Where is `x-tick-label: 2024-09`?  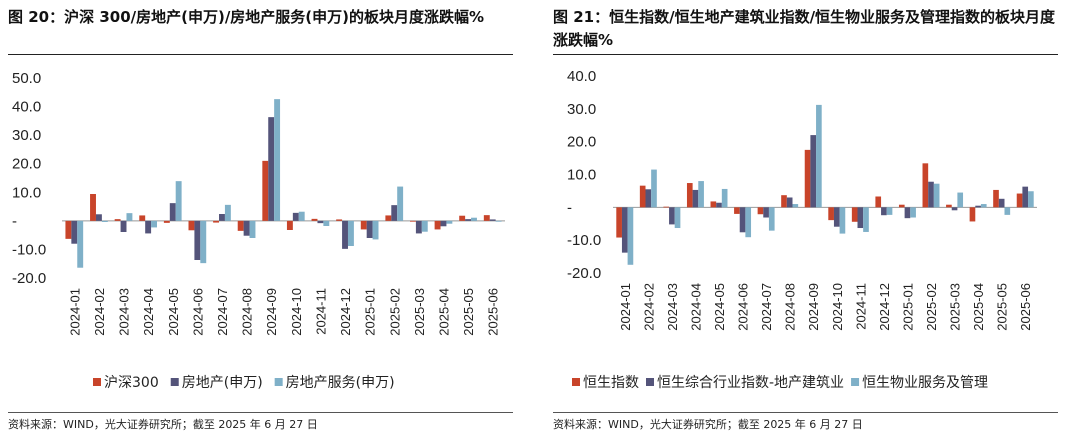 x-tick-label: 2024-09 is located at coordinates (813, 307).